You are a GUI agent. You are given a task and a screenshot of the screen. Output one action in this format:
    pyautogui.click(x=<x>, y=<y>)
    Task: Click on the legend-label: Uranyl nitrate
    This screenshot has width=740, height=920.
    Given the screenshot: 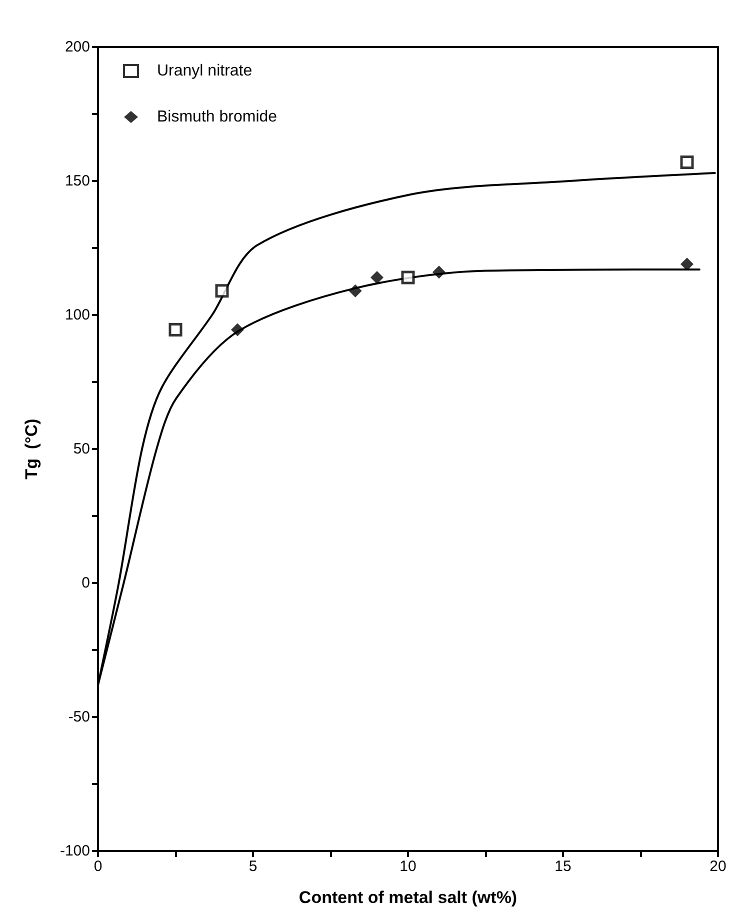 What is the action you would take?
    pyautogui.click(x=204, y=71)
    